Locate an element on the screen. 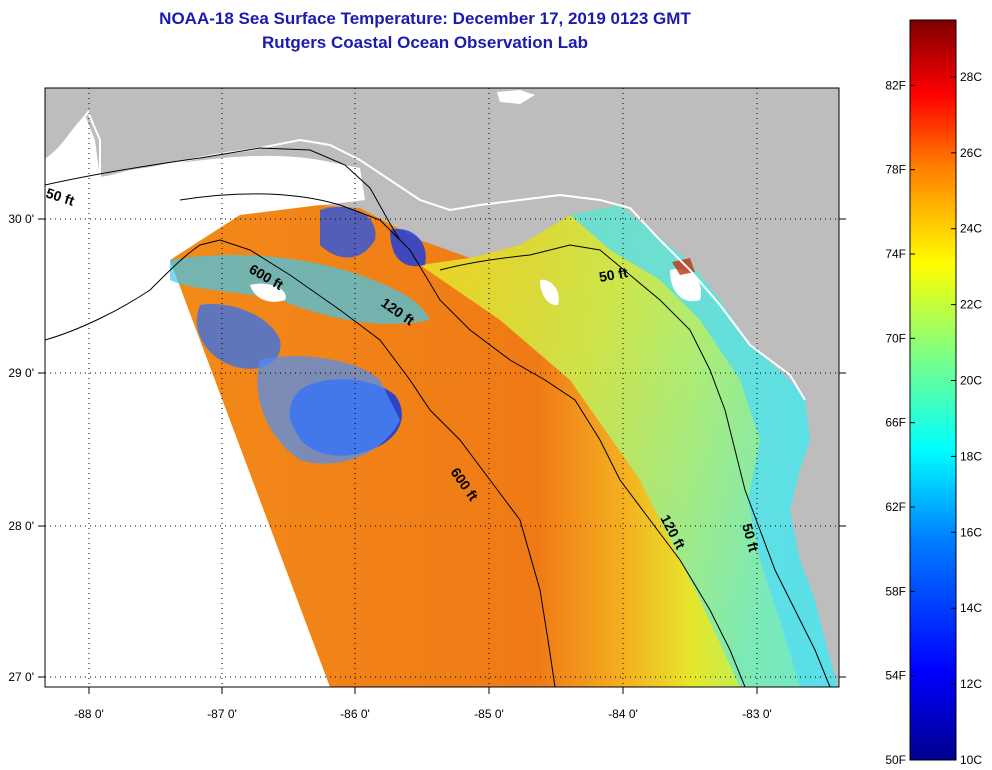 This screenshot has height=770, width=992. colorbar-label-fahrenheit: 82F is located at coordinates (895, 85).